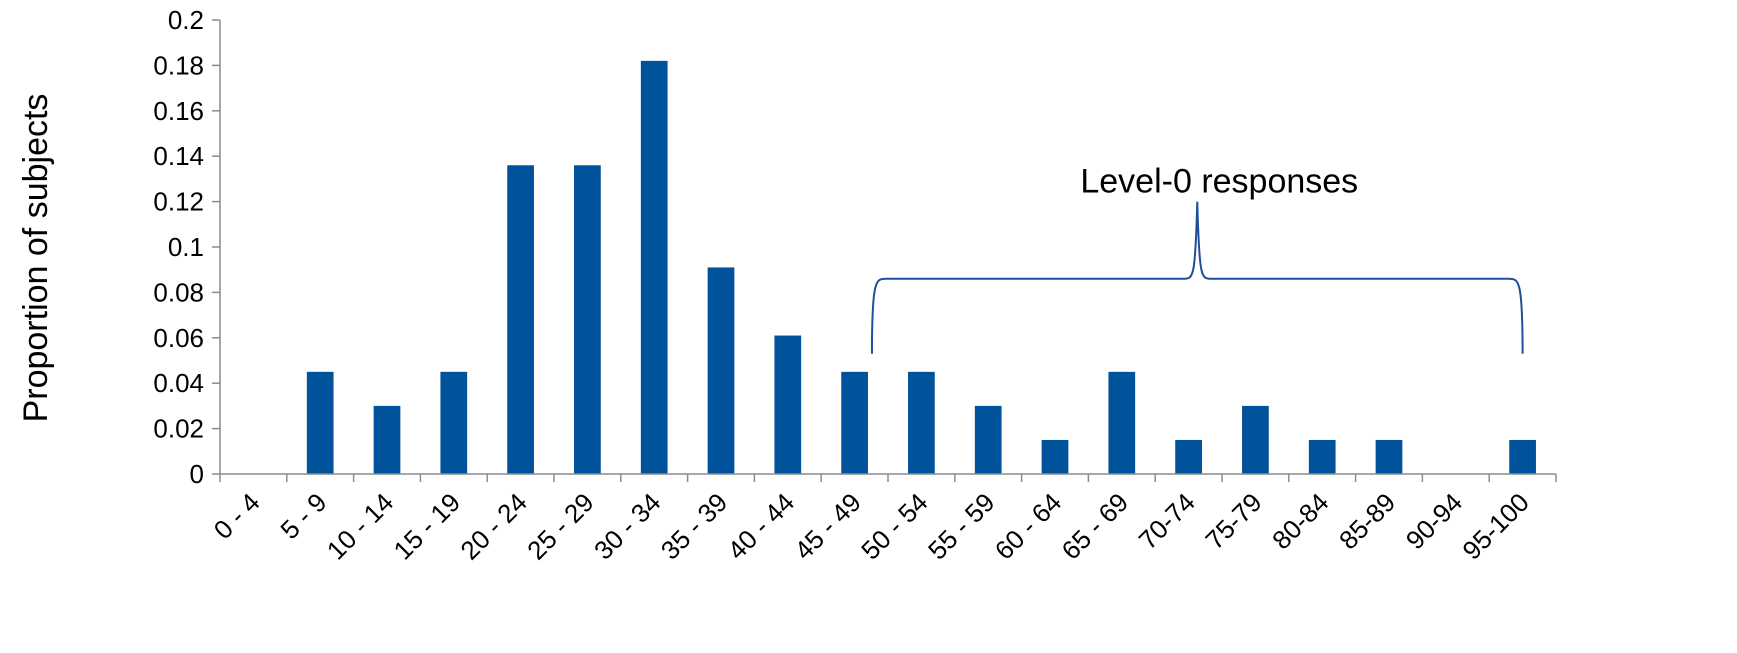 Image resolution: width=1737 pixels, height=653 pixels. I want to click on y-tick-label: 0, so click(197, 474).